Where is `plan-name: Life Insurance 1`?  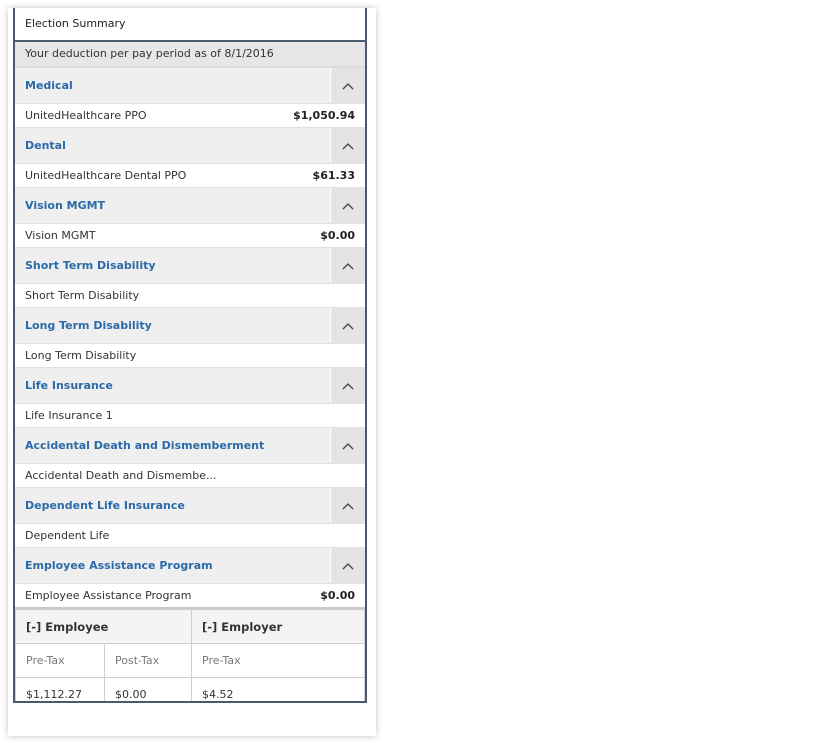 plan-name: Life Insurance 1 is located at coordinates (69, 415).